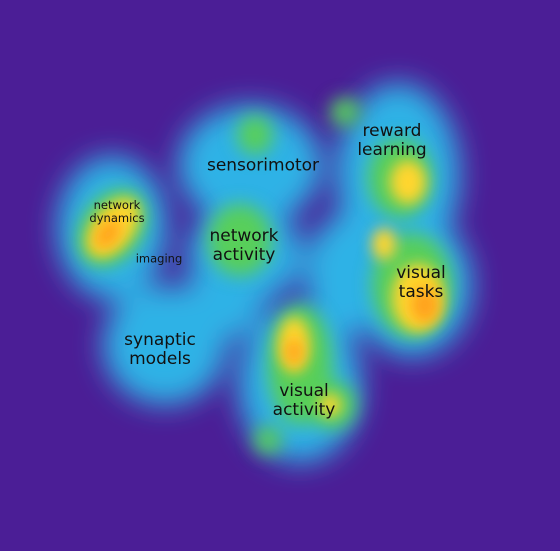 This screenshot has width=560, height=551. What do you see at coordinates (108, 234) in the screenshot?
I see `cluster-network-dynamics-peak` at bounding box center [108, 234].